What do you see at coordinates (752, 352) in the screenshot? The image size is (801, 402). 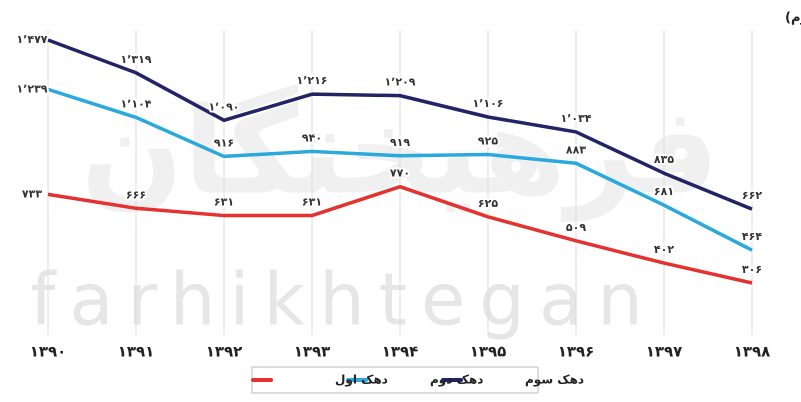 I see `x-tick-label: ۱۳۹۸` at bounding box center [752, 352].